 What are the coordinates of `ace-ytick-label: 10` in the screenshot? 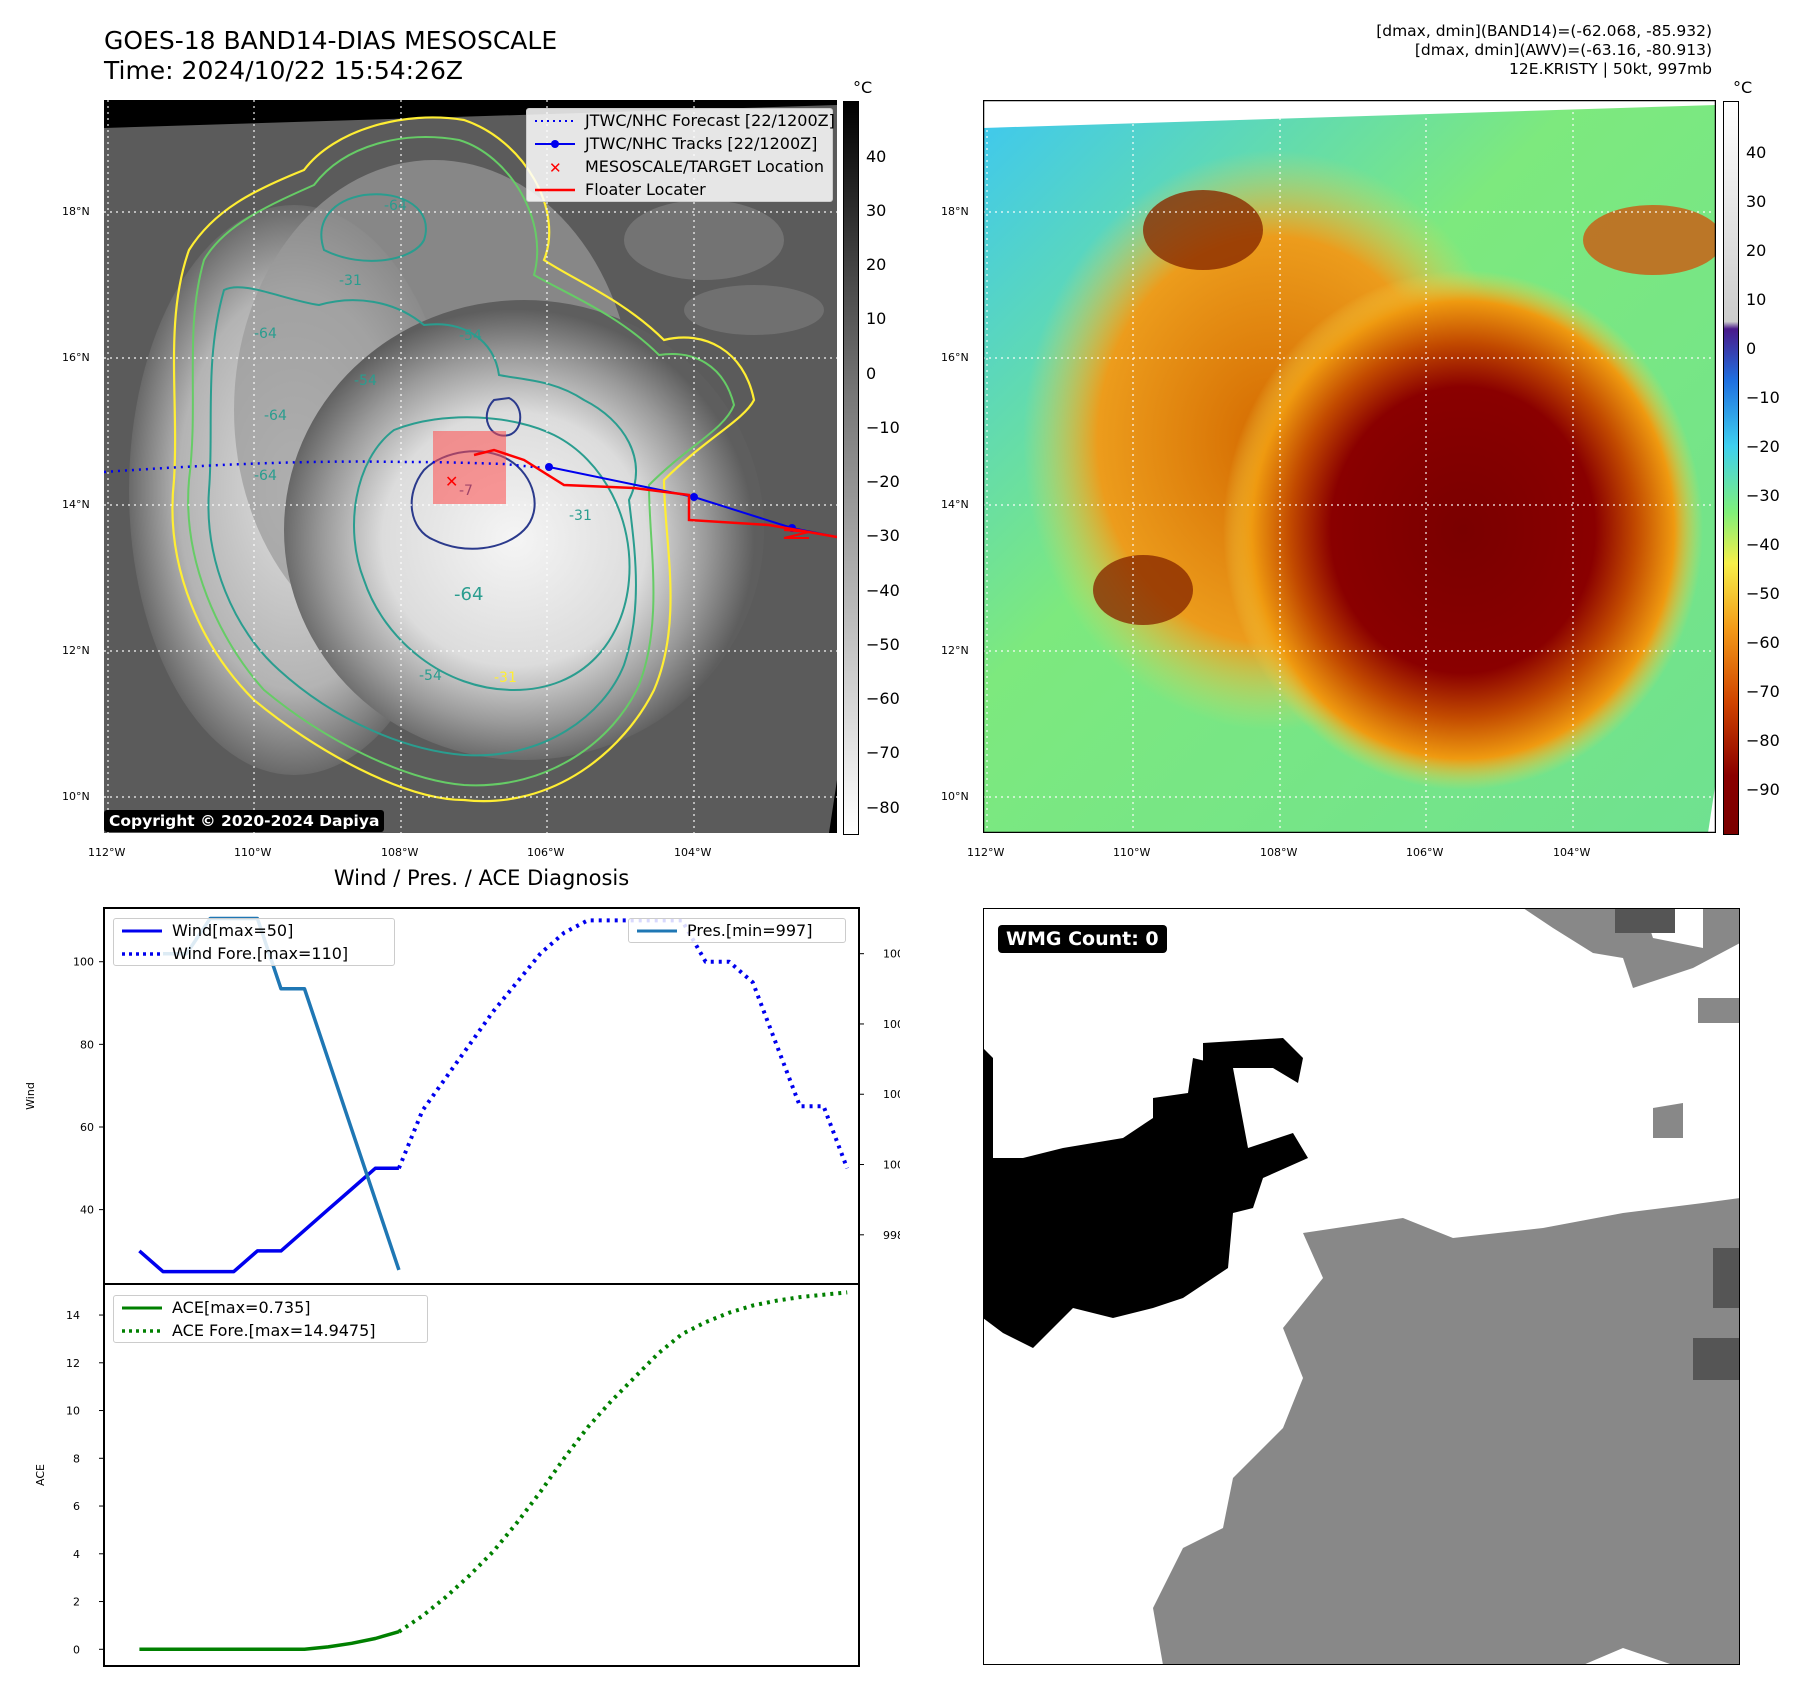 It's located at (73, 1411).